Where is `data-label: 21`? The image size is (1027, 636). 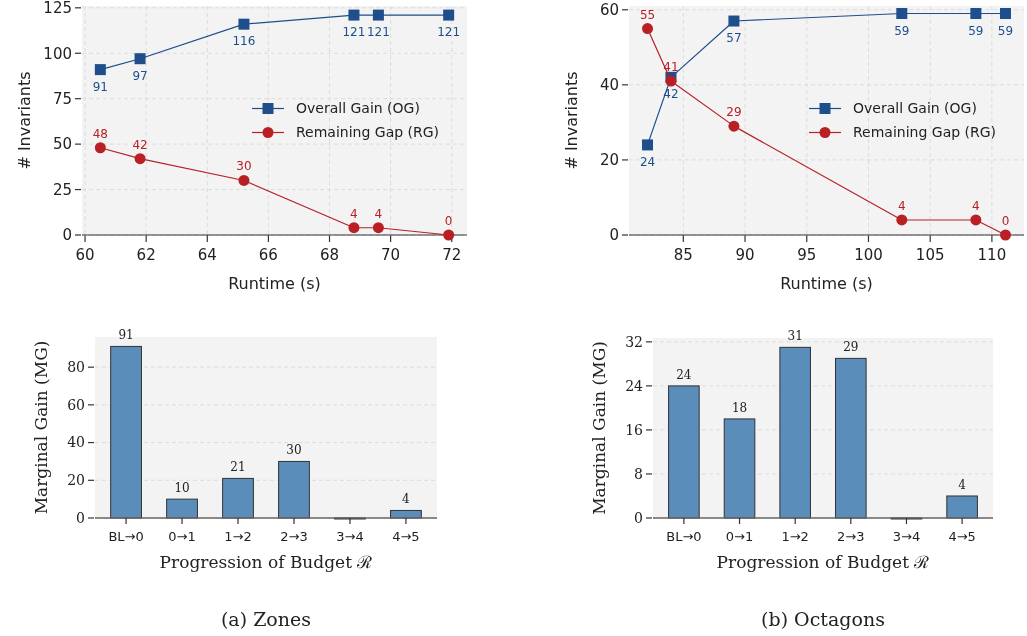 data-label: 21 is located at coordinates (238, 467).